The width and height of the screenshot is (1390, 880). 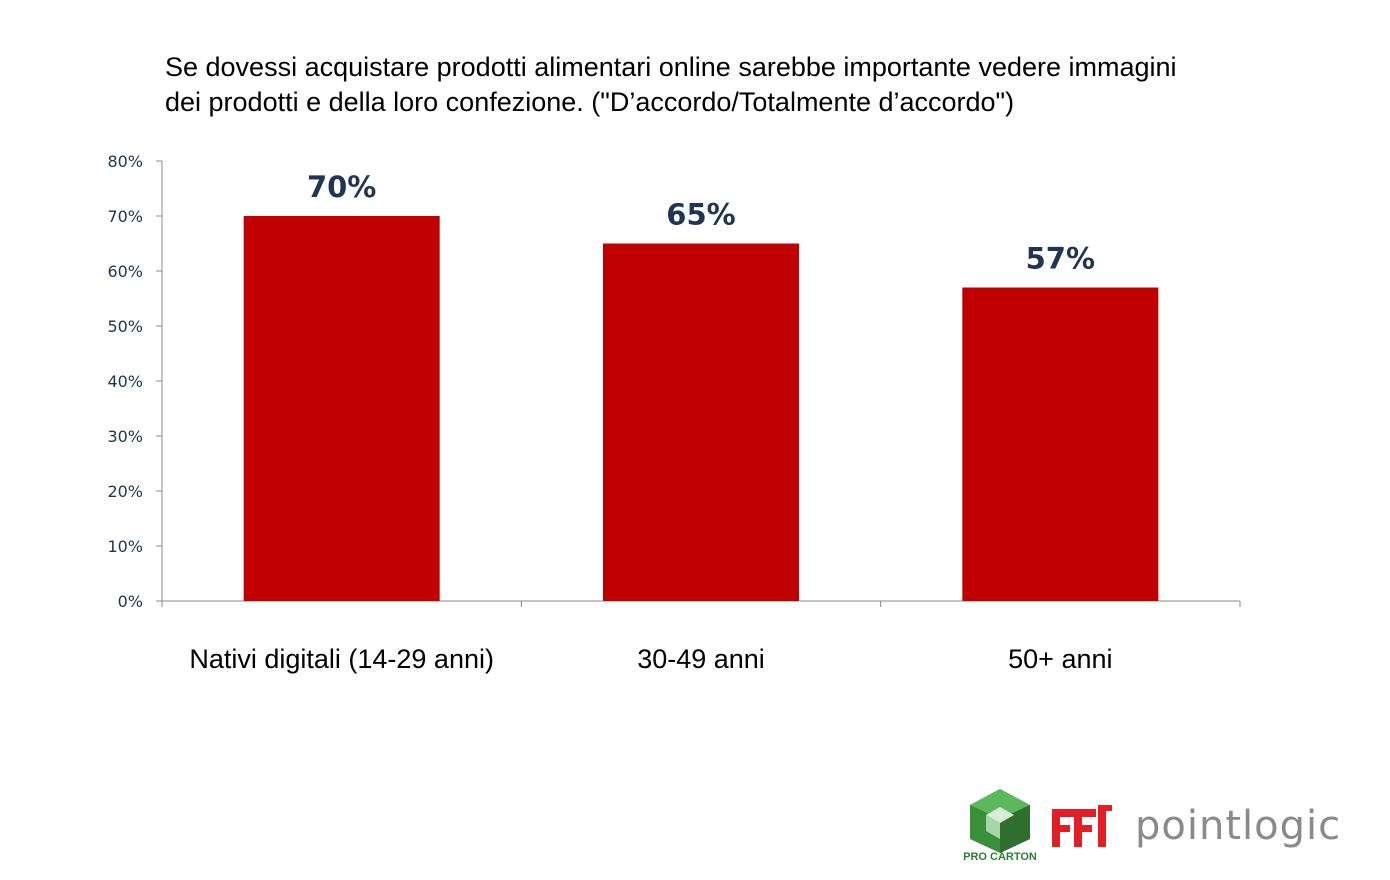 What do you see at coordinates (1060, 259) in the screenshot?
I see `data-label: 57%` at bounding box center [1060, 259].